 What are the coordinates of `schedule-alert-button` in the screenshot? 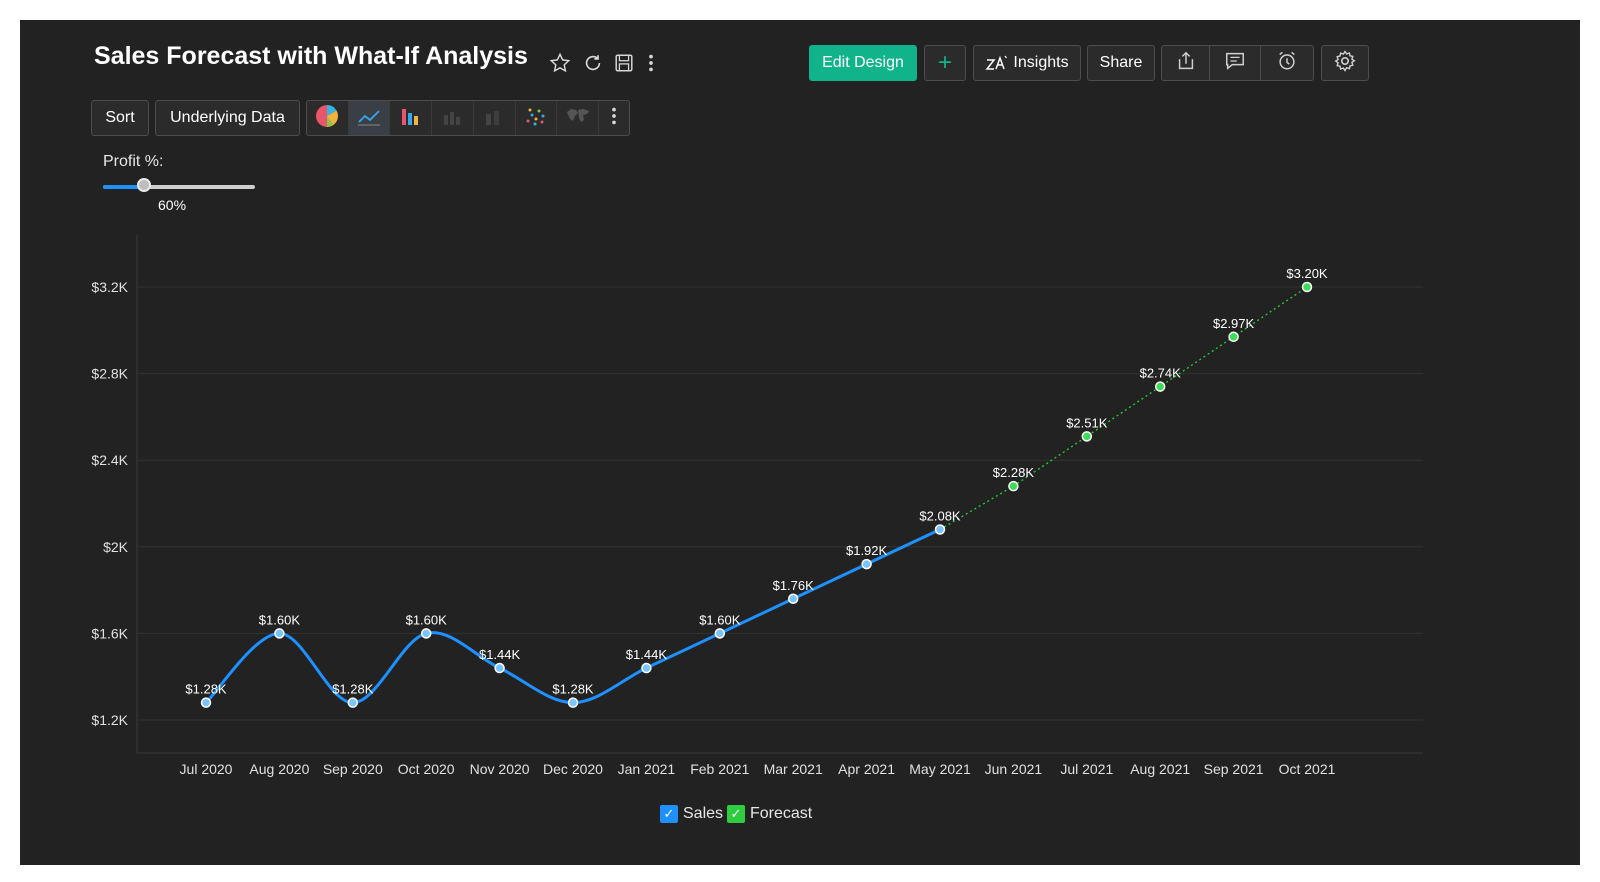 It's located at (1287, 63).